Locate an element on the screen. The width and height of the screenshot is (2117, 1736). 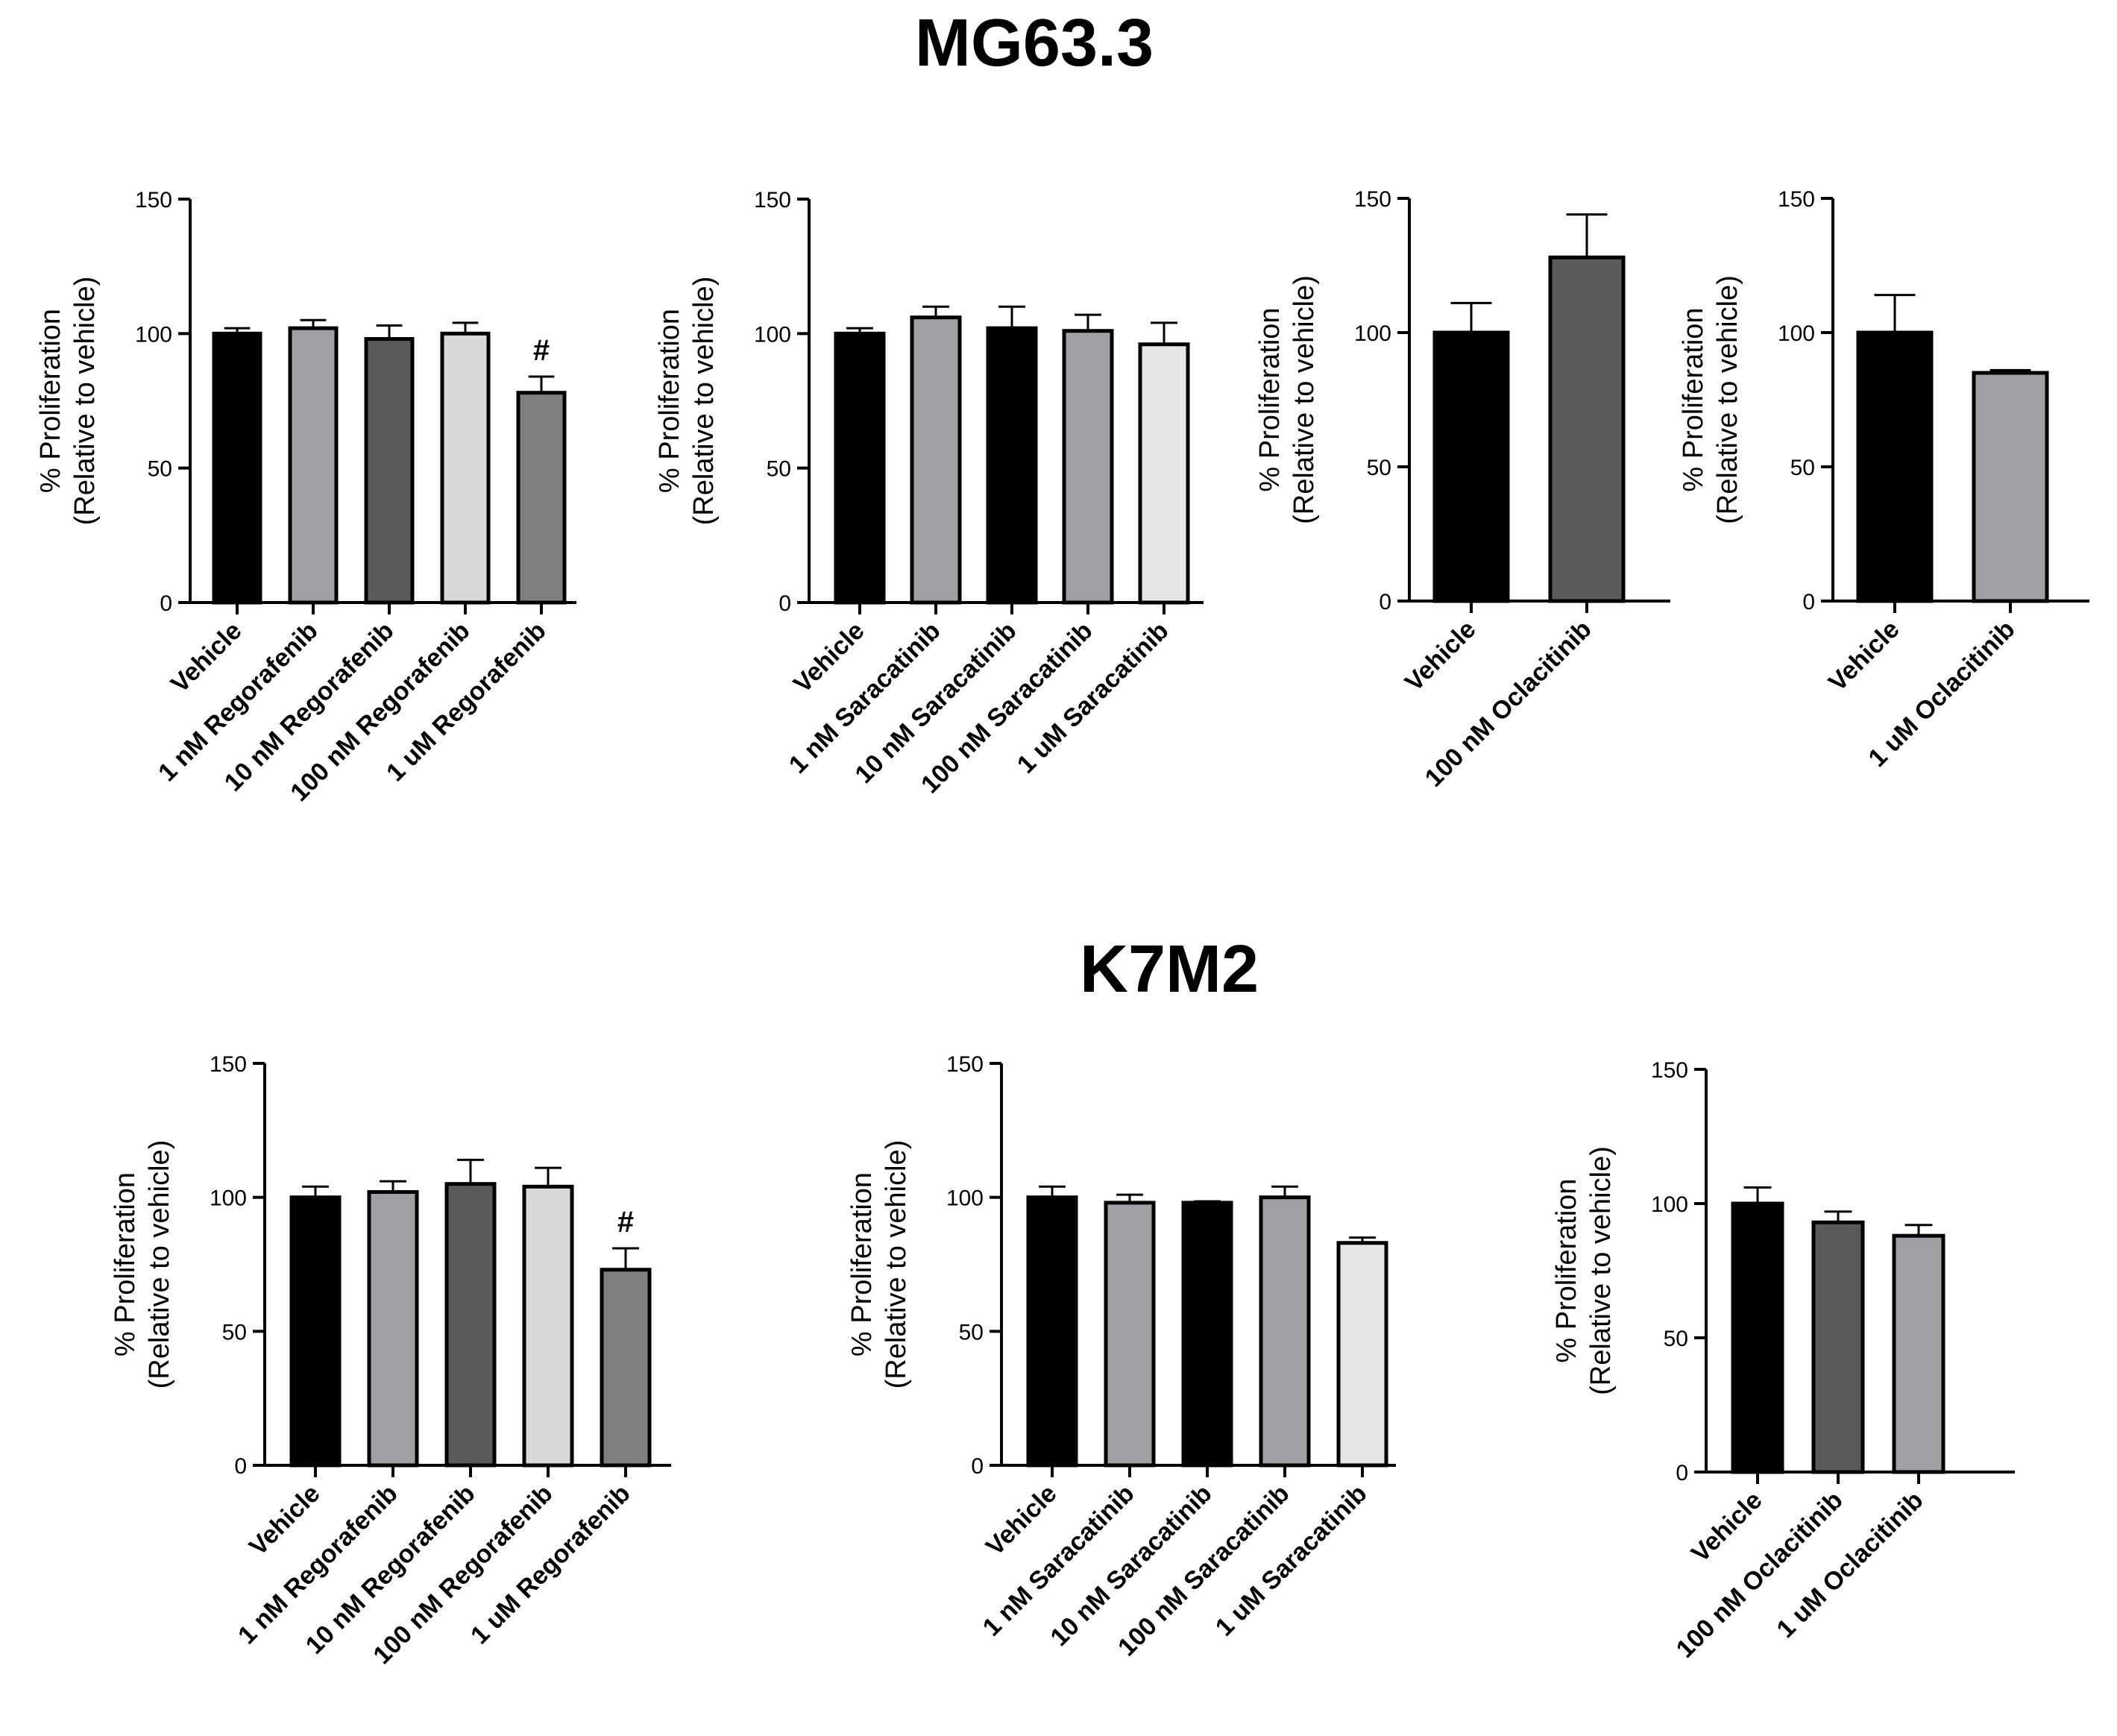
category-label: 1 uM Oclacitinib is located at coordinates (1849, 1565).